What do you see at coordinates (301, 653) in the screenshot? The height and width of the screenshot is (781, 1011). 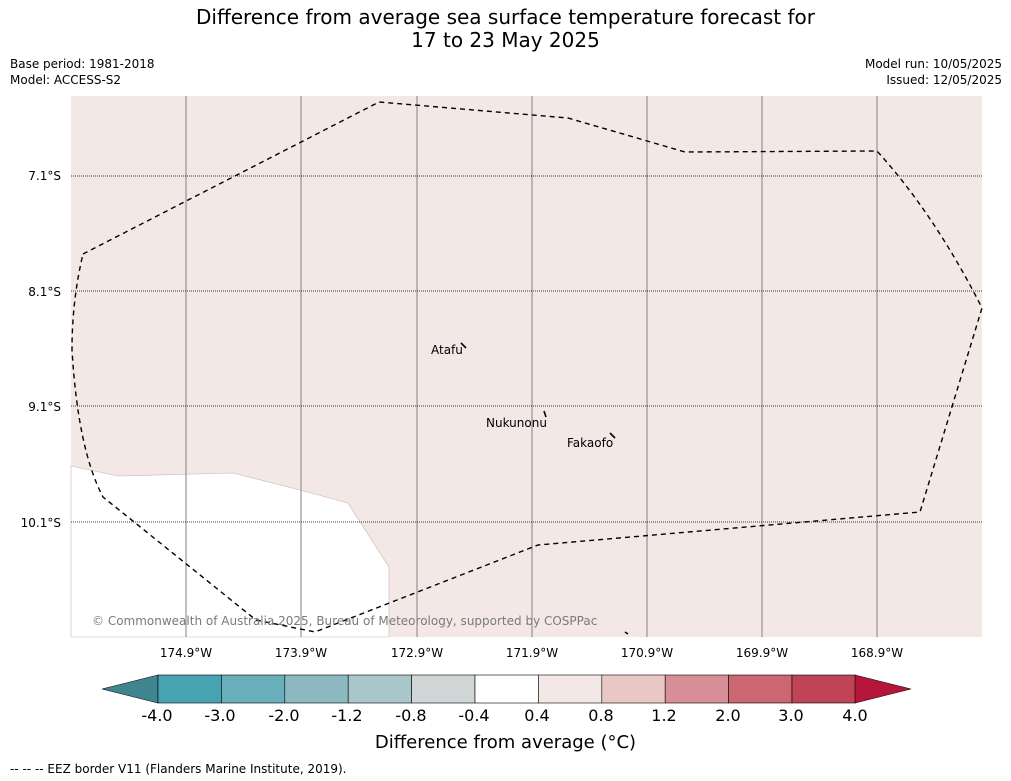 I see `lon-label-2: 173.9°W` at bounding box center [301, 653].